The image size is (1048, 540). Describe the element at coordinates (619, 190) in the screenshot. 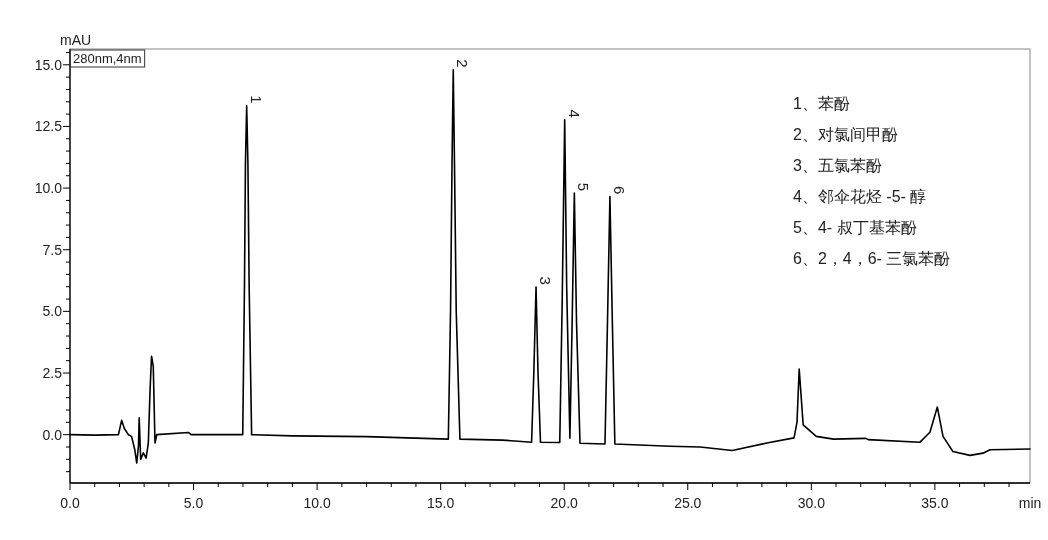

I see `annotation: 6` at that location.